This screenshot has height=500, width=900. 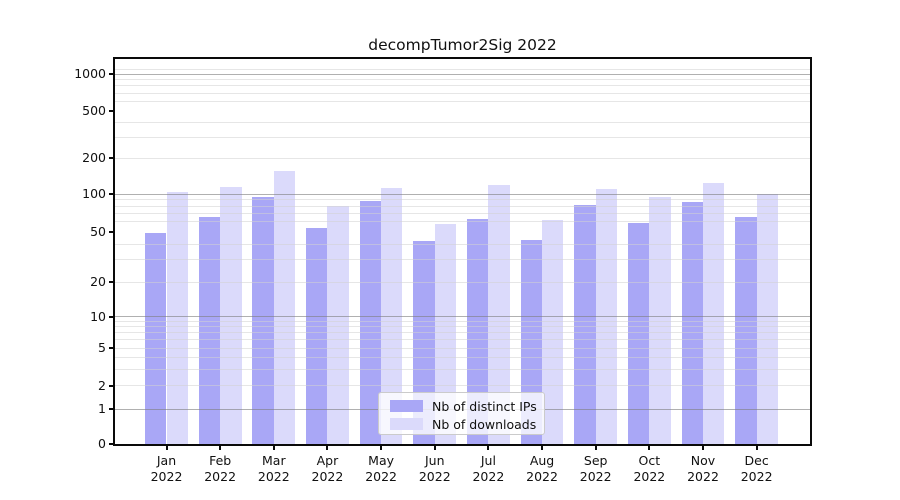 I want to click on y-tick-label: 1, so click(x=102, y=408).